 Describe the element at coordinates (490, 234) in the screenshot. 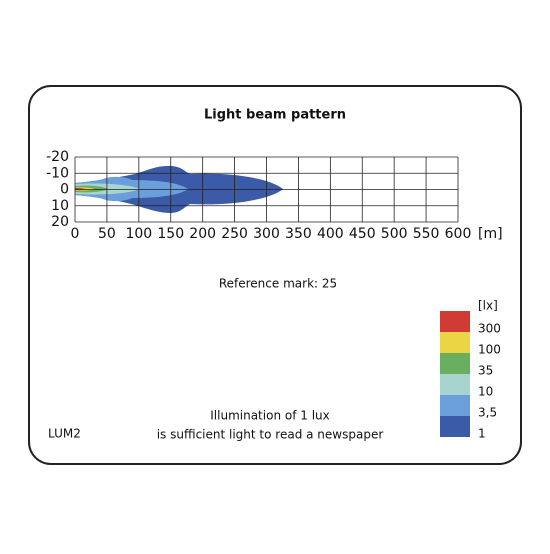

I see `x-unit: [m]` at that location.